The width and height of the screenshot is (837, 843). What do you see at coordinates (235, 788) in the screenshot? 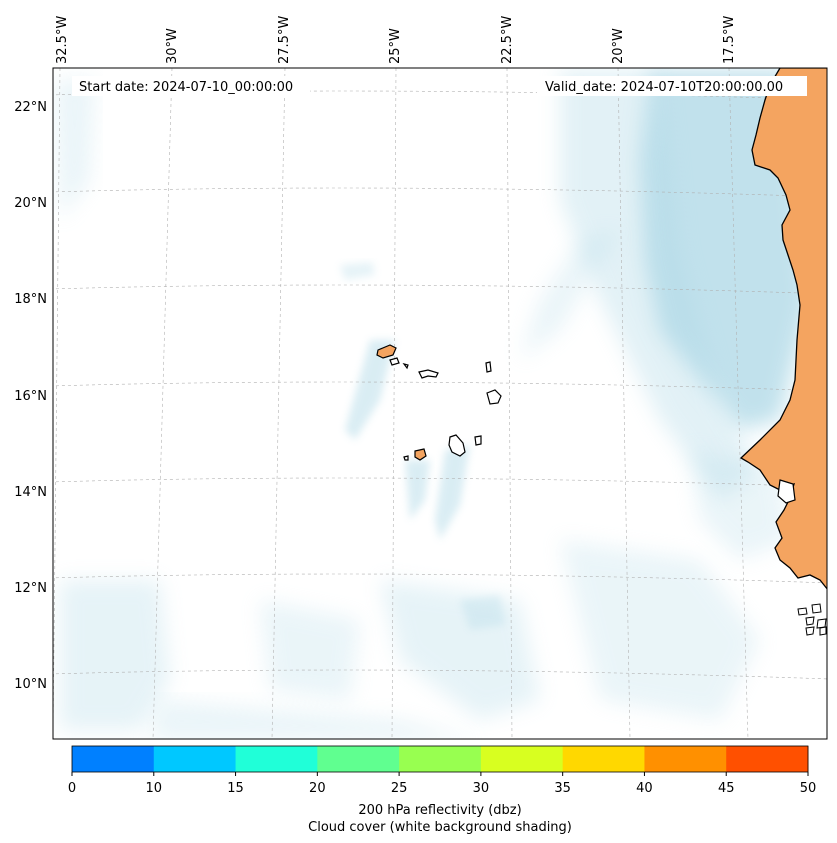
I see `colorbar-tick-label: 15` at bounding box center [235, 788].